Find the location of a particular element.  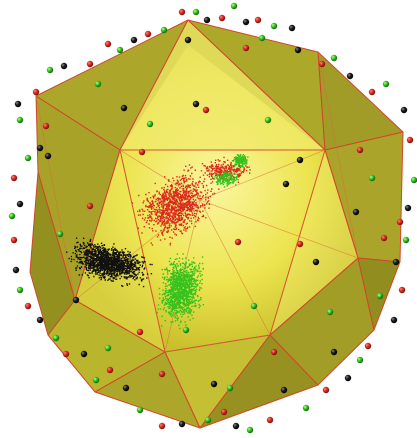

green-point-cloud is located at coordinates (202, 242).